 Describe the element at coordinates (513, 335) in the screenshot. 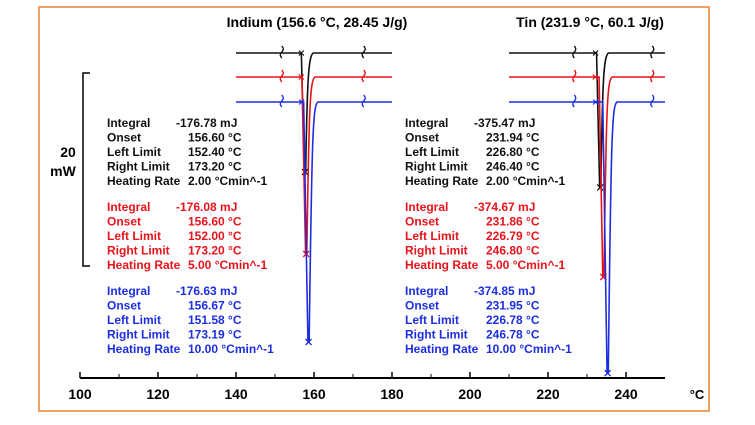

I see `result-value: 246.78 °C` at that location.